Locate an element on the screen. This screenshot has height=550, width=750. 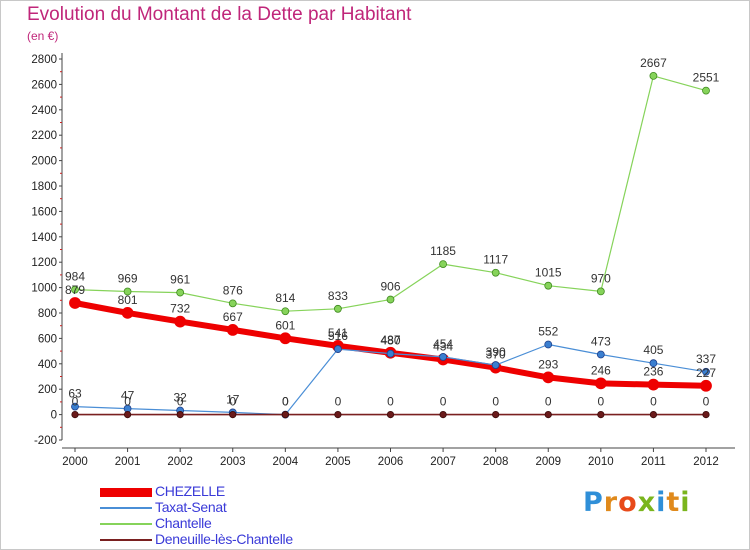
data-label-taxat-senat: 17 is located at coordinates (233, 399).